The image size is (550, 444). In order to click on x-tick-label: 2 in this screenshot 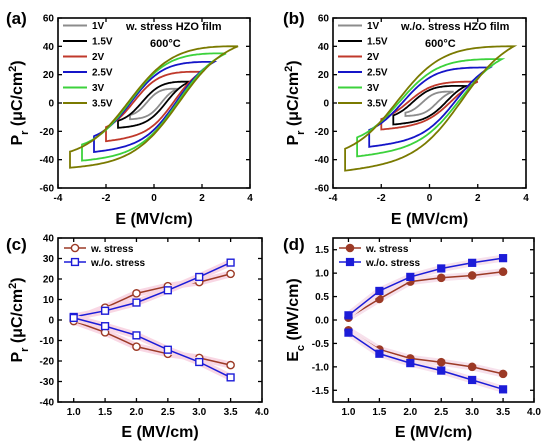, I will do `click(478, 198)`.